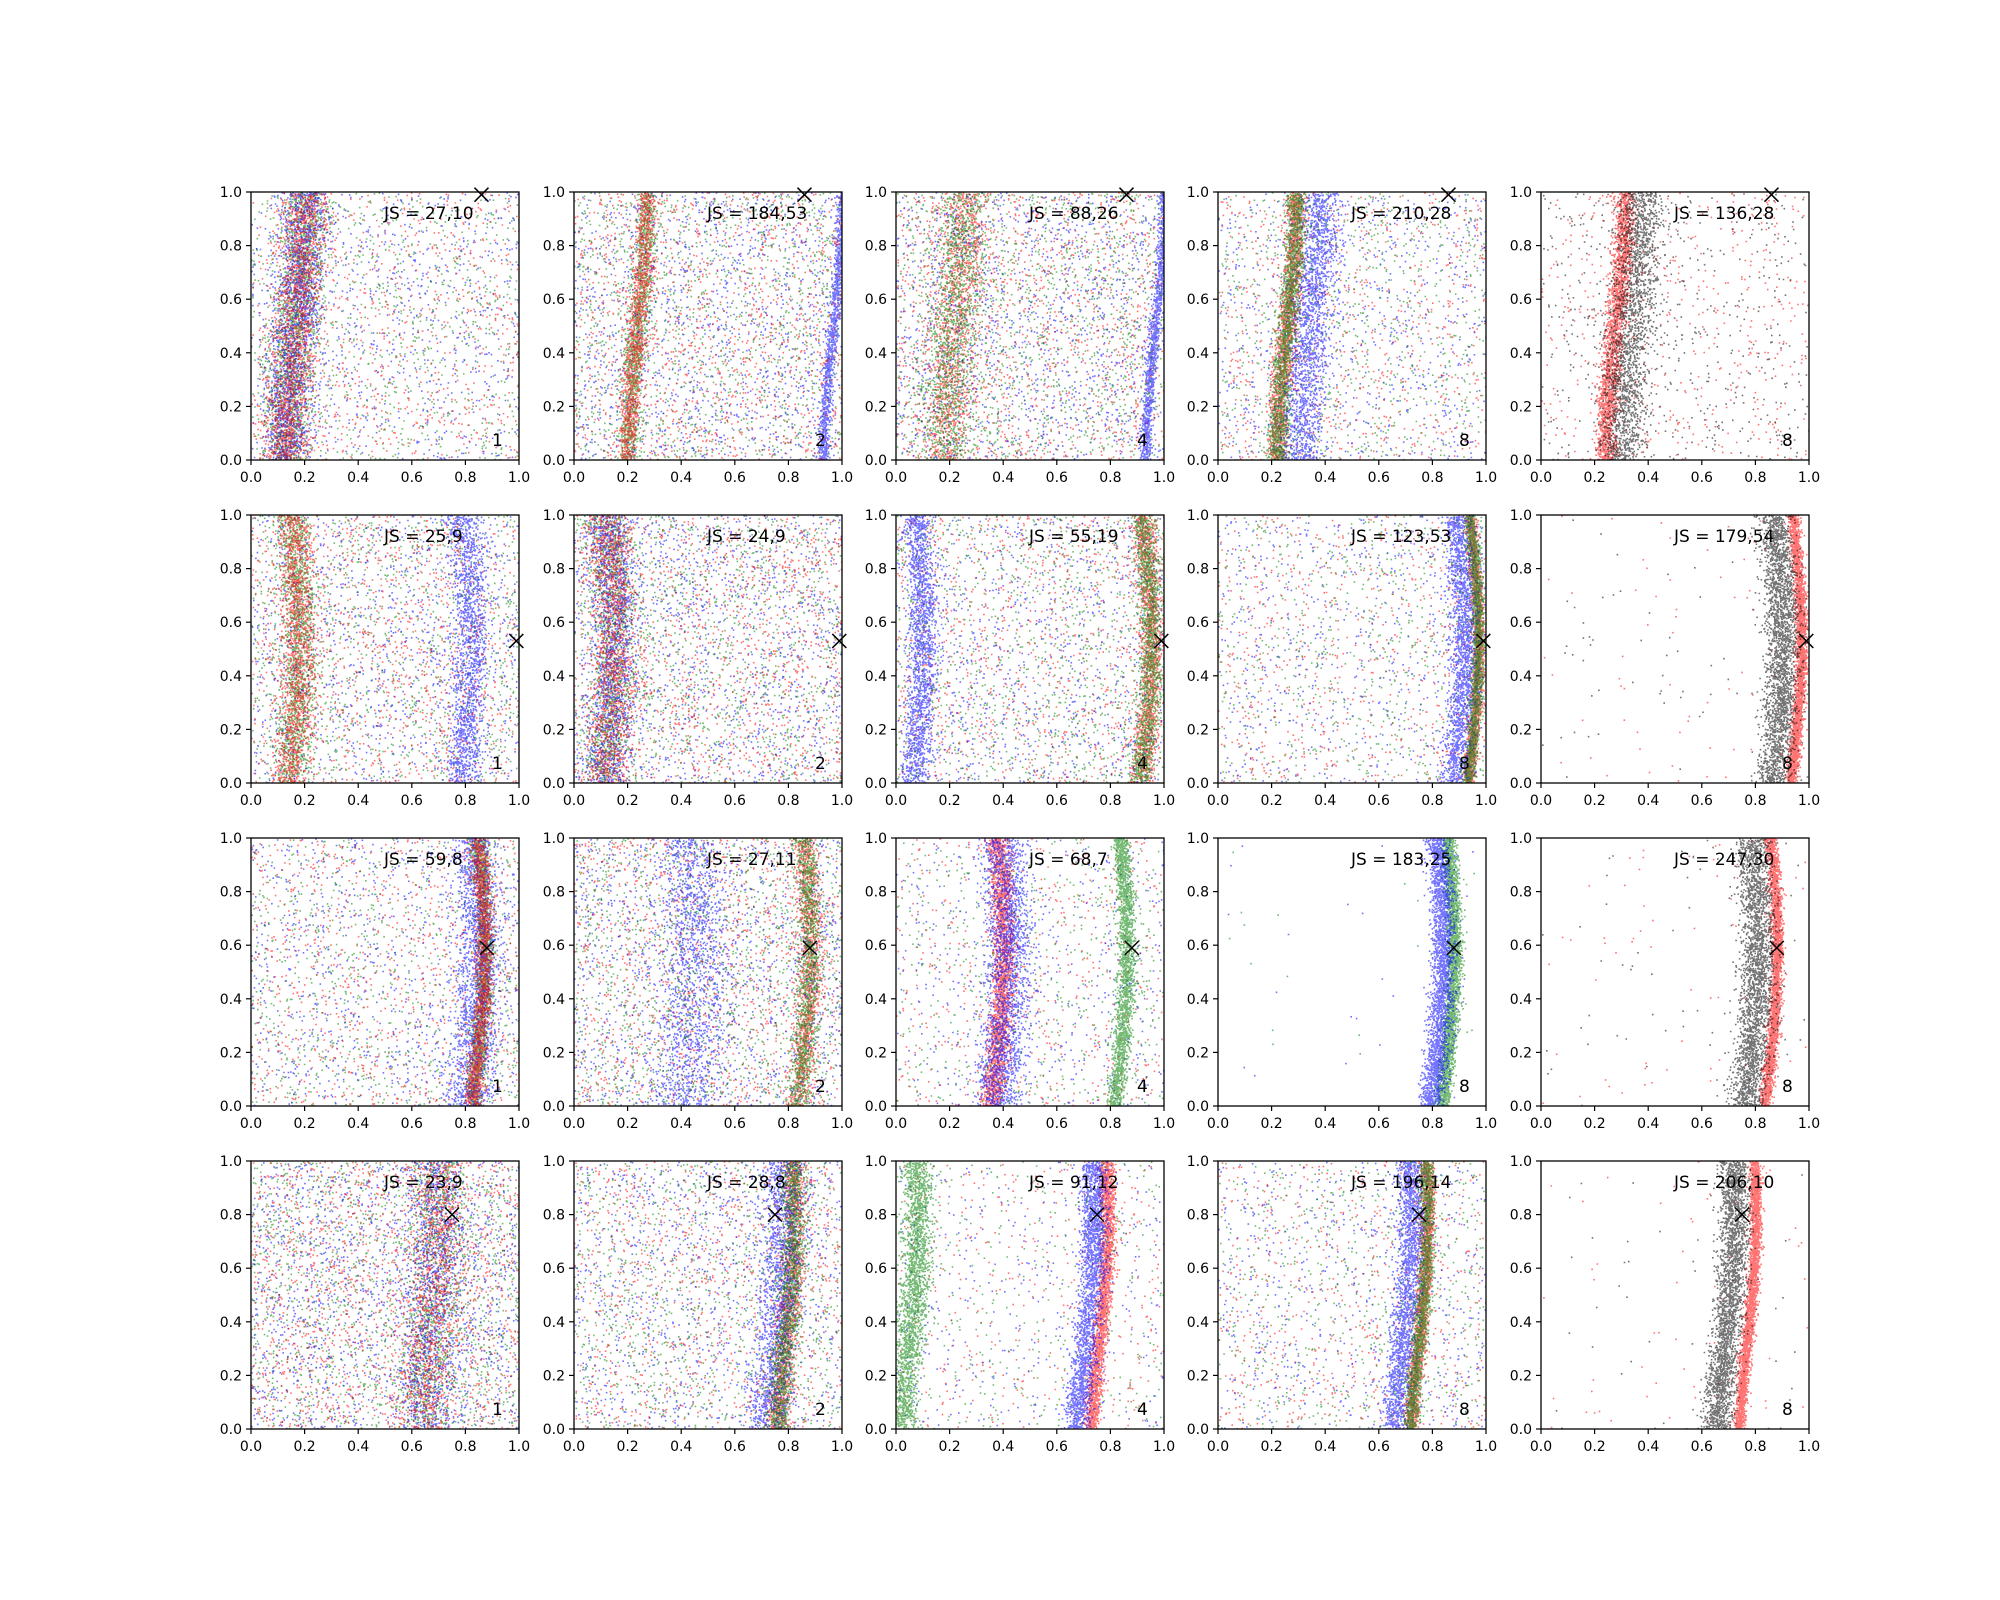 This screenshot has height=1600, width=2000. Describe the element at coordinates (1723, 537) in the screenshot. I see `js-label: JS = 179,54` at that location.